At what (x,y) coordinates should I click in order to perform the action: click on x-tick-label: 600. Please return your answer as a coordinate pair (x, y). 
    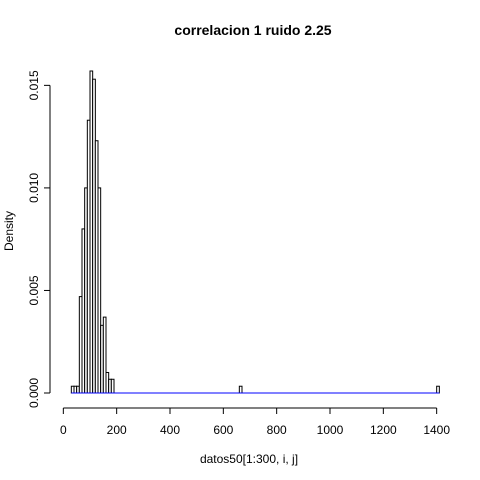
    Looking at the image, I should click on (223, 430).